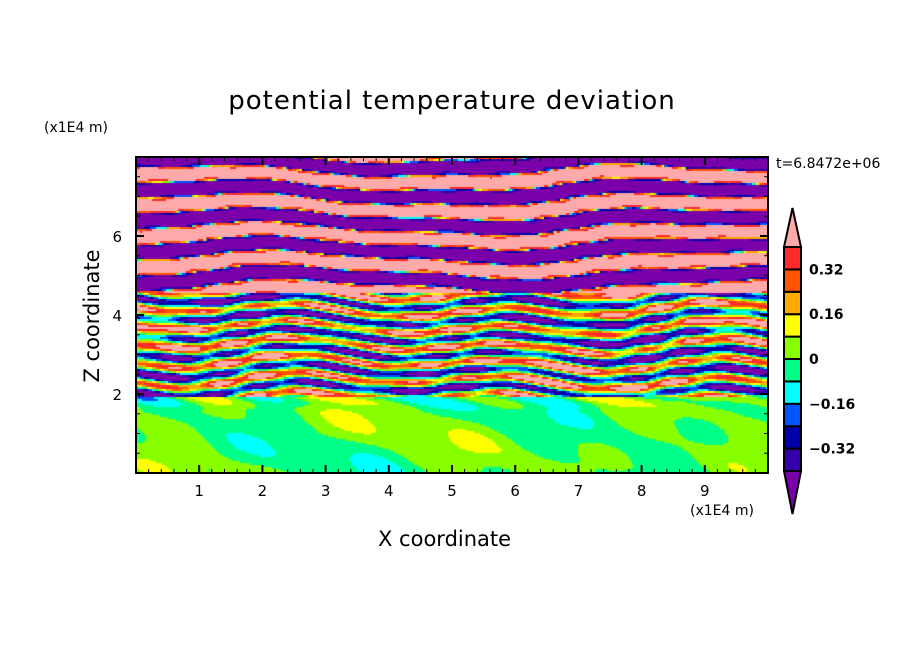 The image size is (904, 654). Describe the element at coordinates (826, 315) in the screenshot. I see `colorbar-label: 0.16` at that location.